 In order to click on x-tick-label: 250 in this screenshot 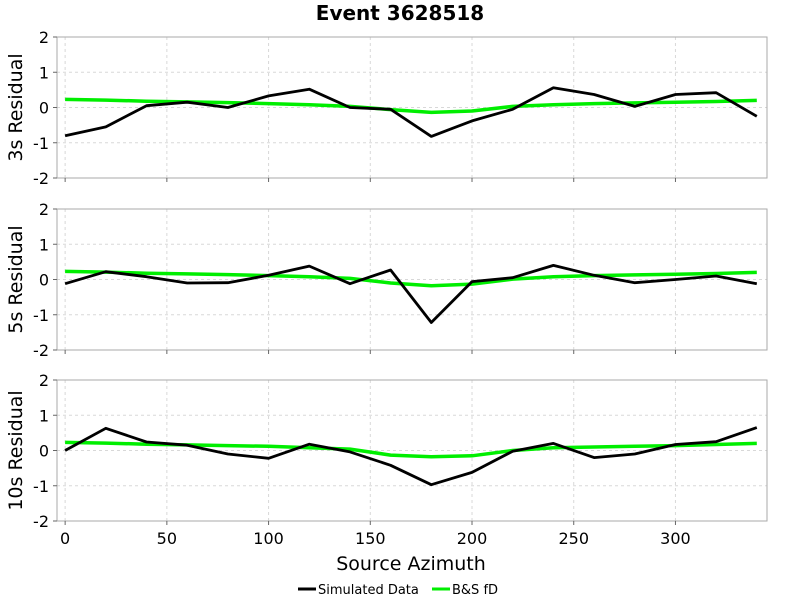, I will do `click(573, 538)`.